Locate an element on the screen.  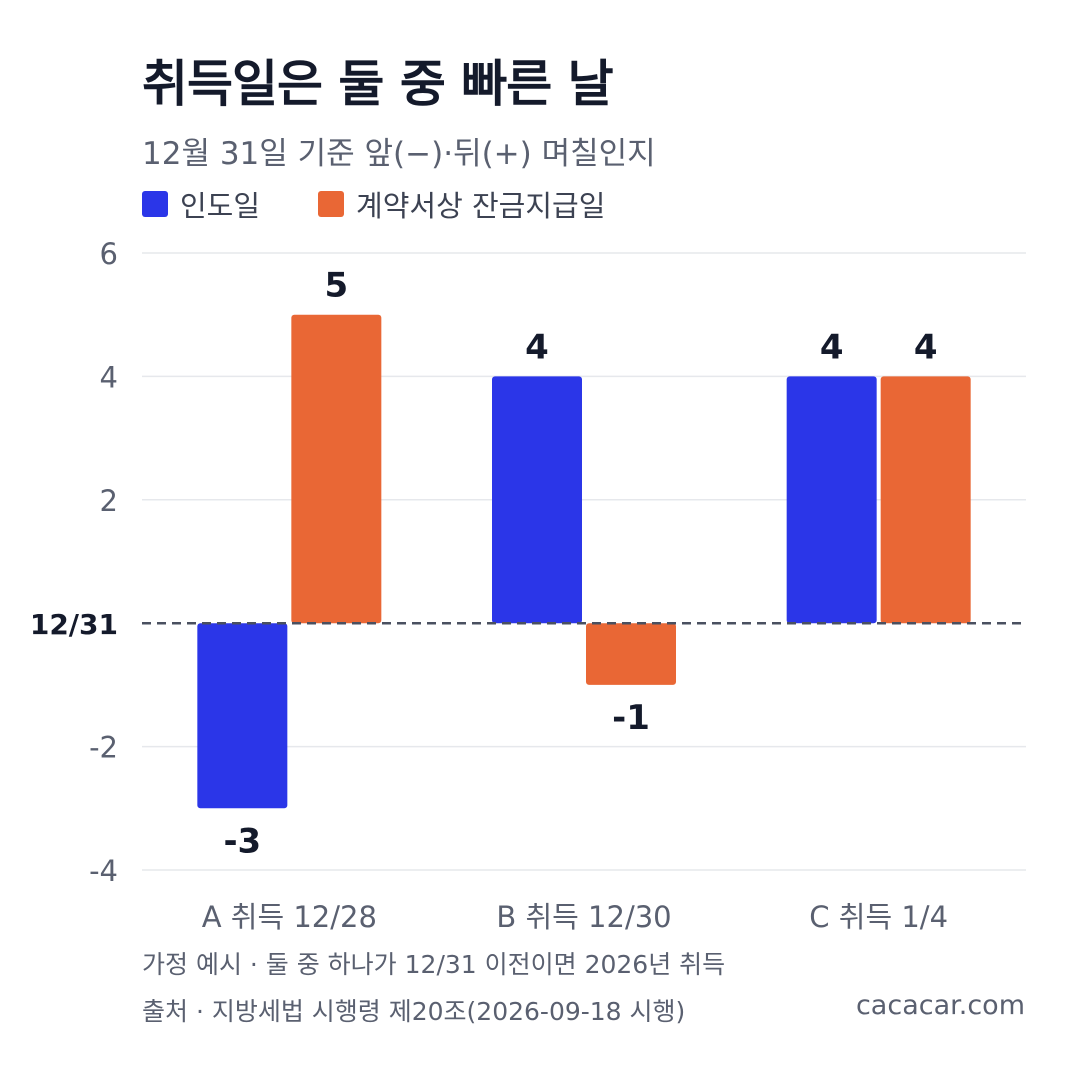
data-label: -1 is located at coordinates (631, 718).